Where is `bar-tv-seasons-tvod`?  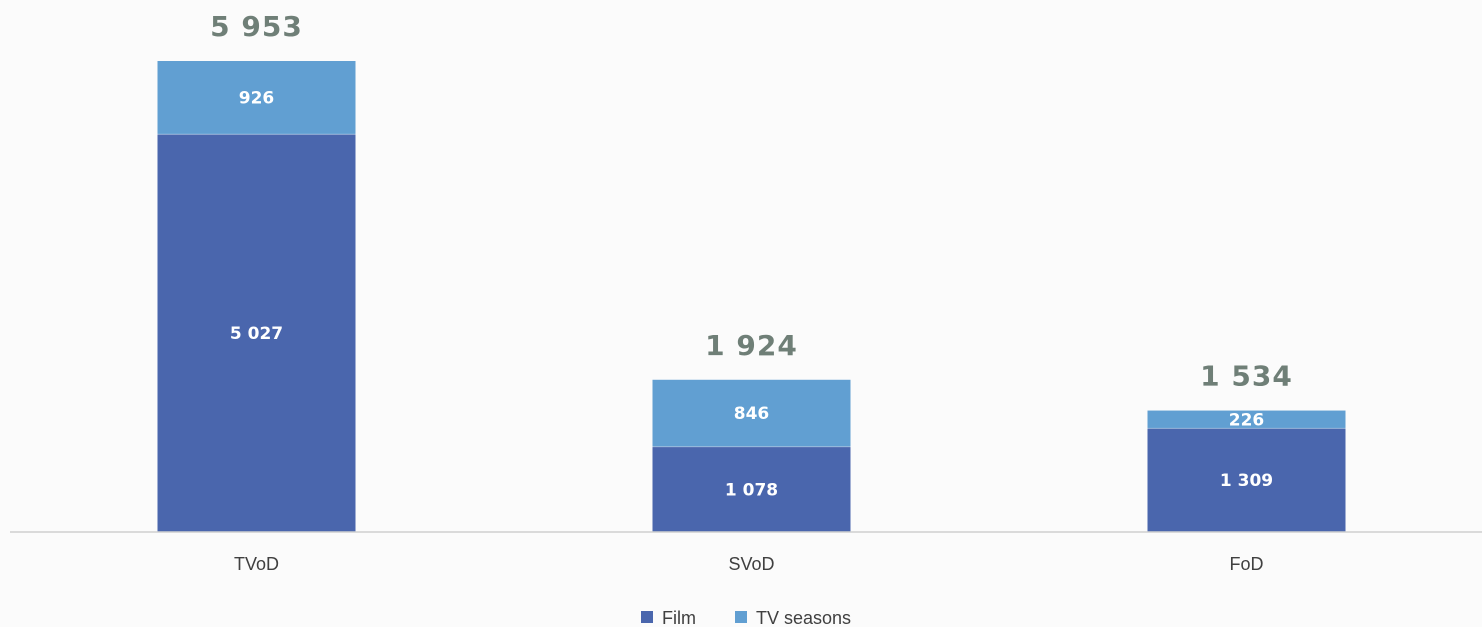 bar-tv-seasons-tvod is located at coordinates (256, 98).